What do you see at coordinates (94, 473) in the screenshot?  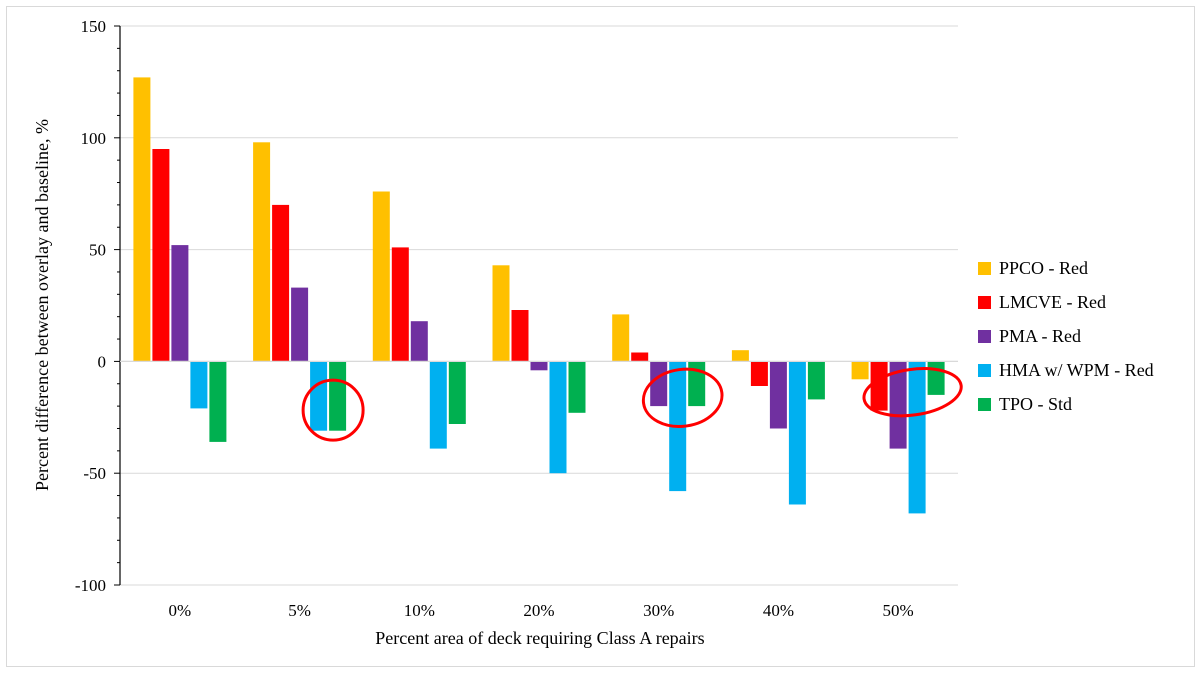 I see `y-tick-label: -50` at bounding box center [94, 473].